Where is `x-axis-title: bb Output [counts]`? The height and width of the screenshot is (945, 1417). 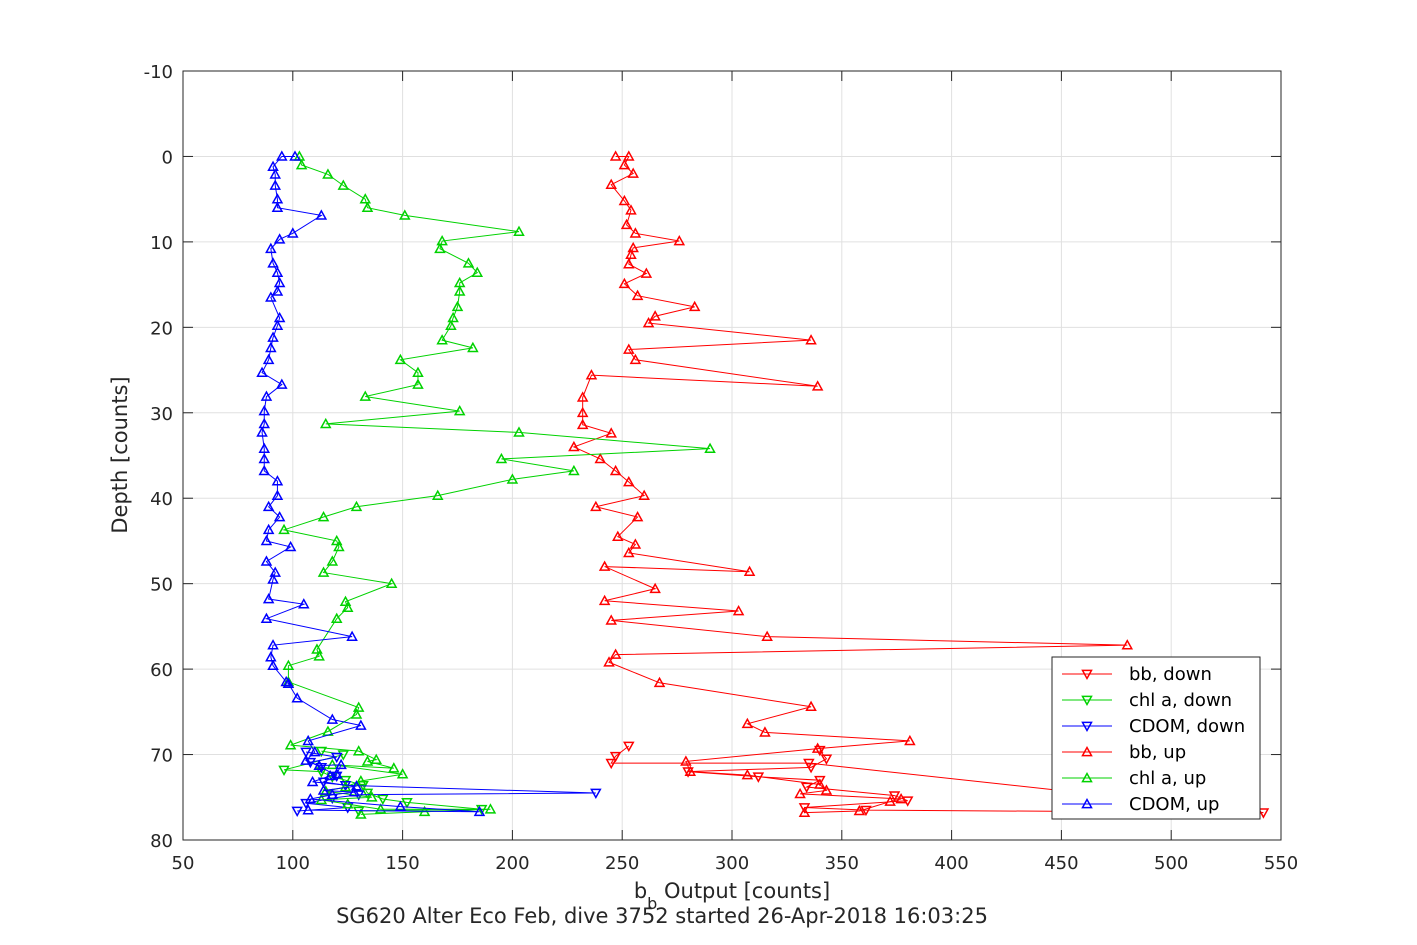
x-axis-title: bb Output [counts] is located at coordinates (732, 896).